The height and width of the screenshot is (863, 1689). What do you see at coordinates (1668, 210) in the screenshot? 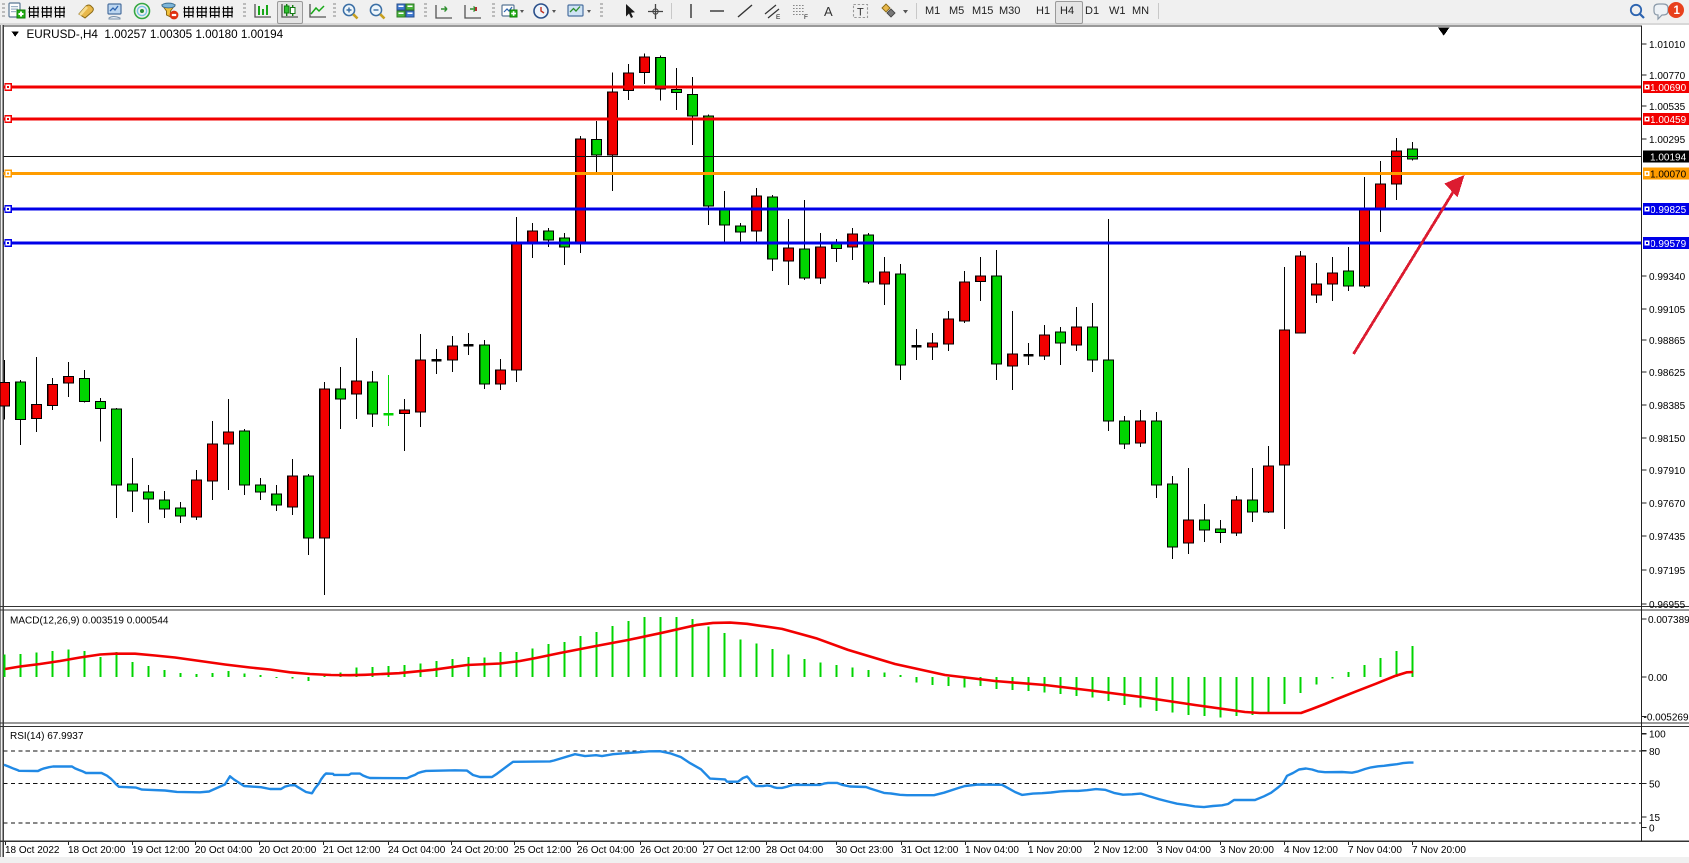
I see `svg-text: 0.99825` at bounding box center [1668, 210].